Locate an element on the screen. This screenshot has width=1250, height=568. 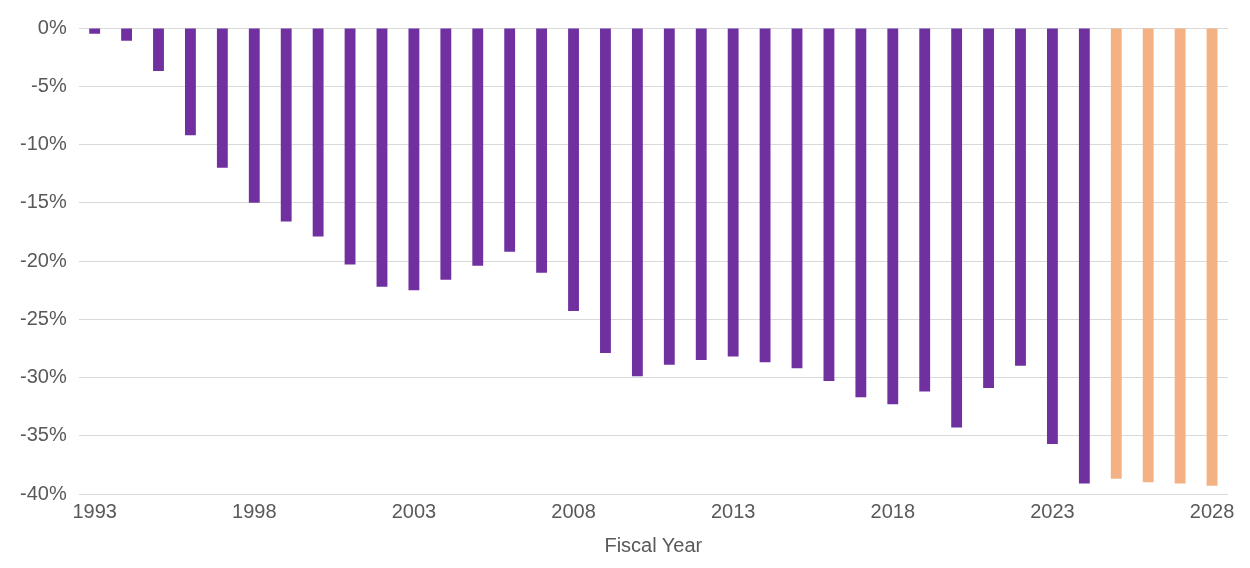
x-tick-label: 2023 is located at coordinates (1052, 510).